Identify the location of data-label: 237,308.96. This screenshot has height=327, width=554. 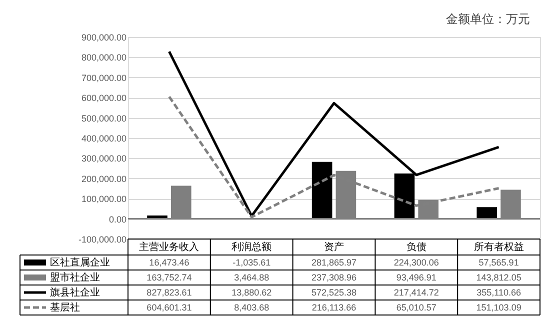
(334, 277).